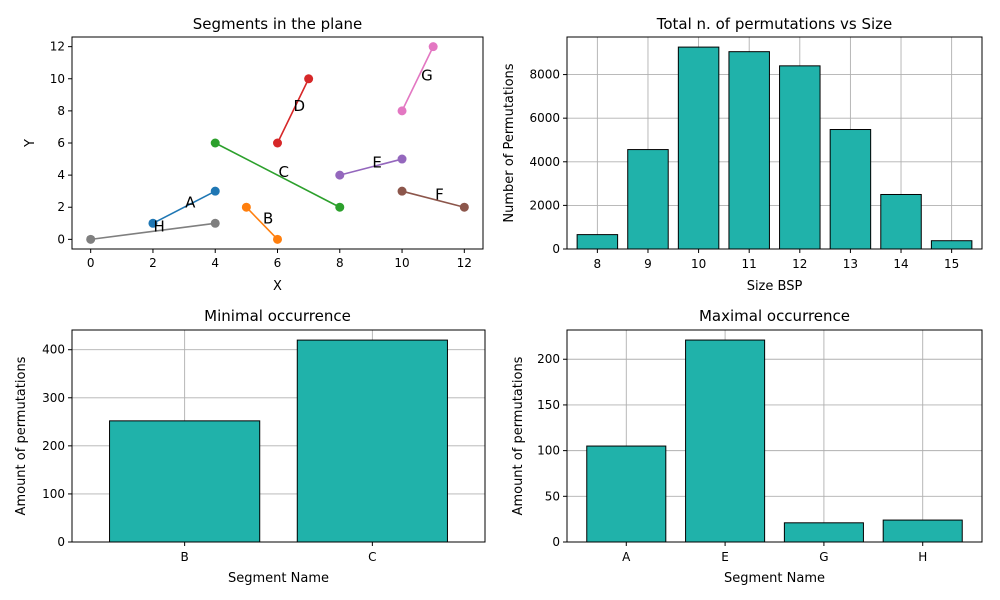 This screenshot has width=1000, height=600. What do you see at coordinates (823, 532) in the screenshot?
I see `maximal-bar-g` at bounding box center [823, 532].